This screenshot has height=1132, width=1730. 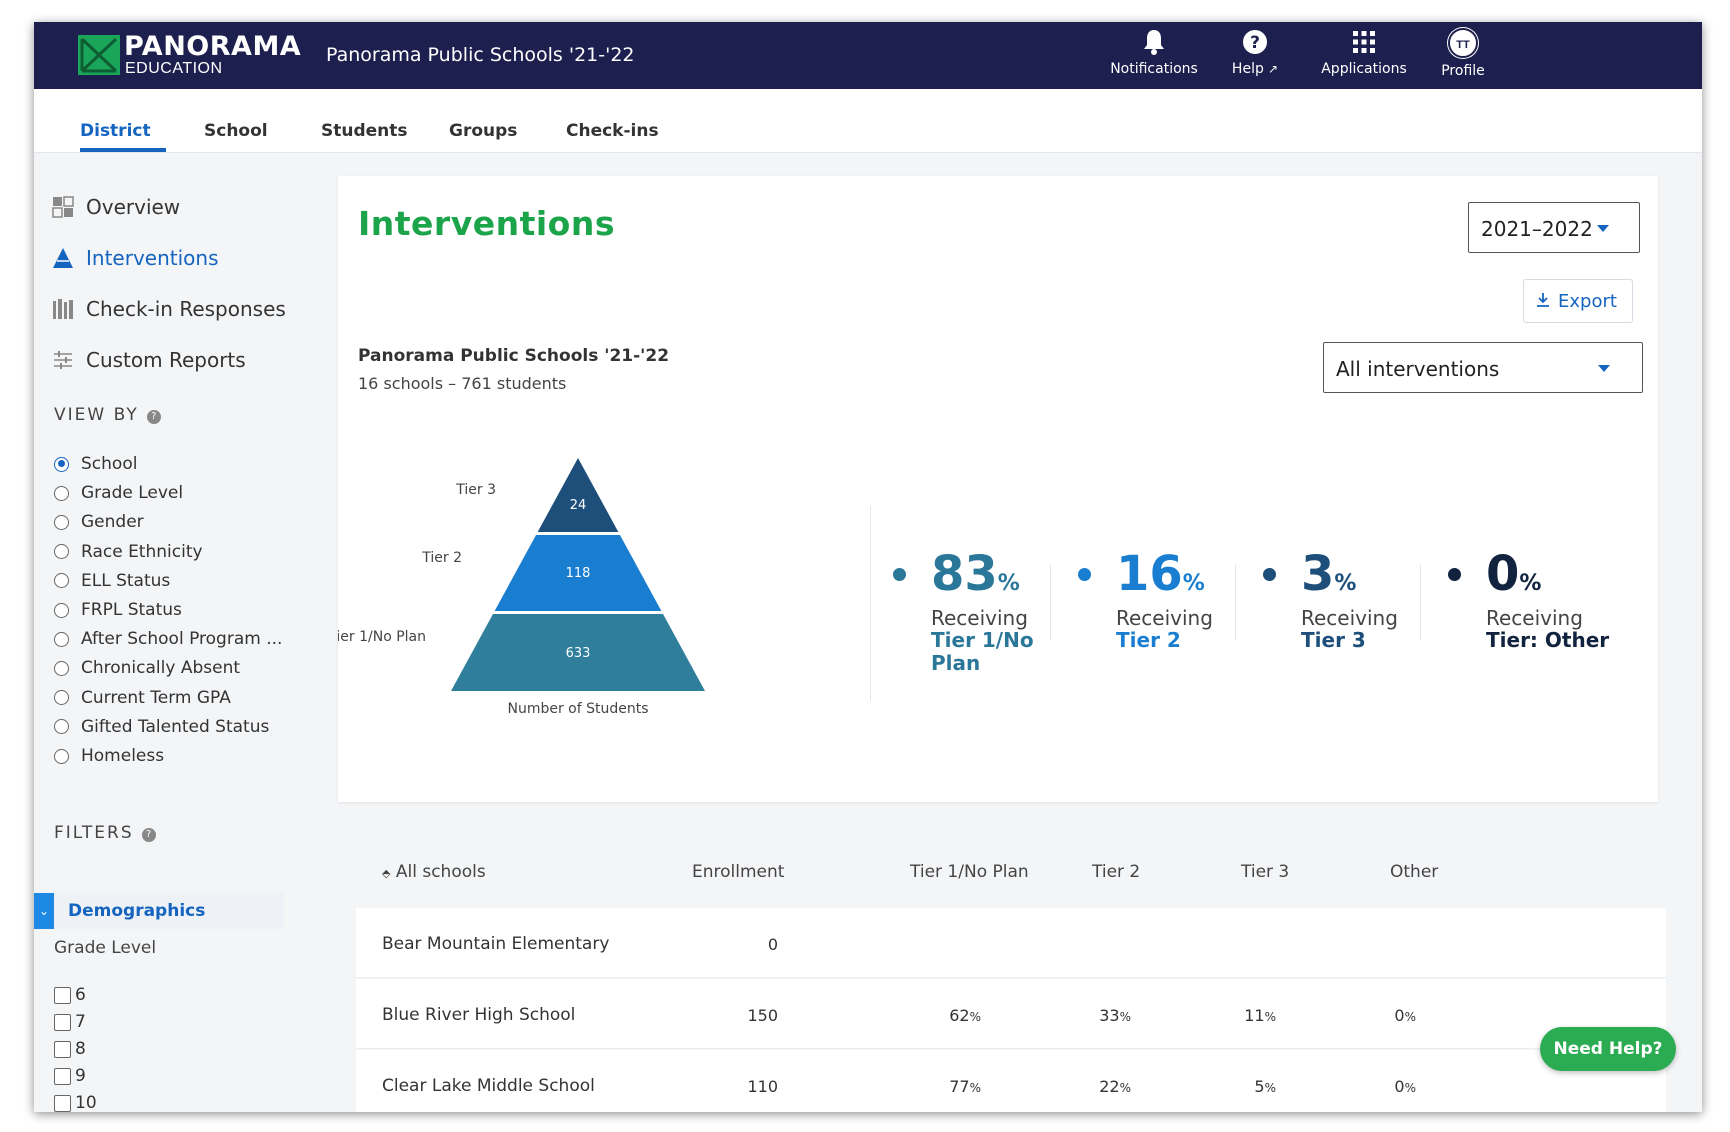 I want to click on pyramid-icon, so click(x=63, y=258).